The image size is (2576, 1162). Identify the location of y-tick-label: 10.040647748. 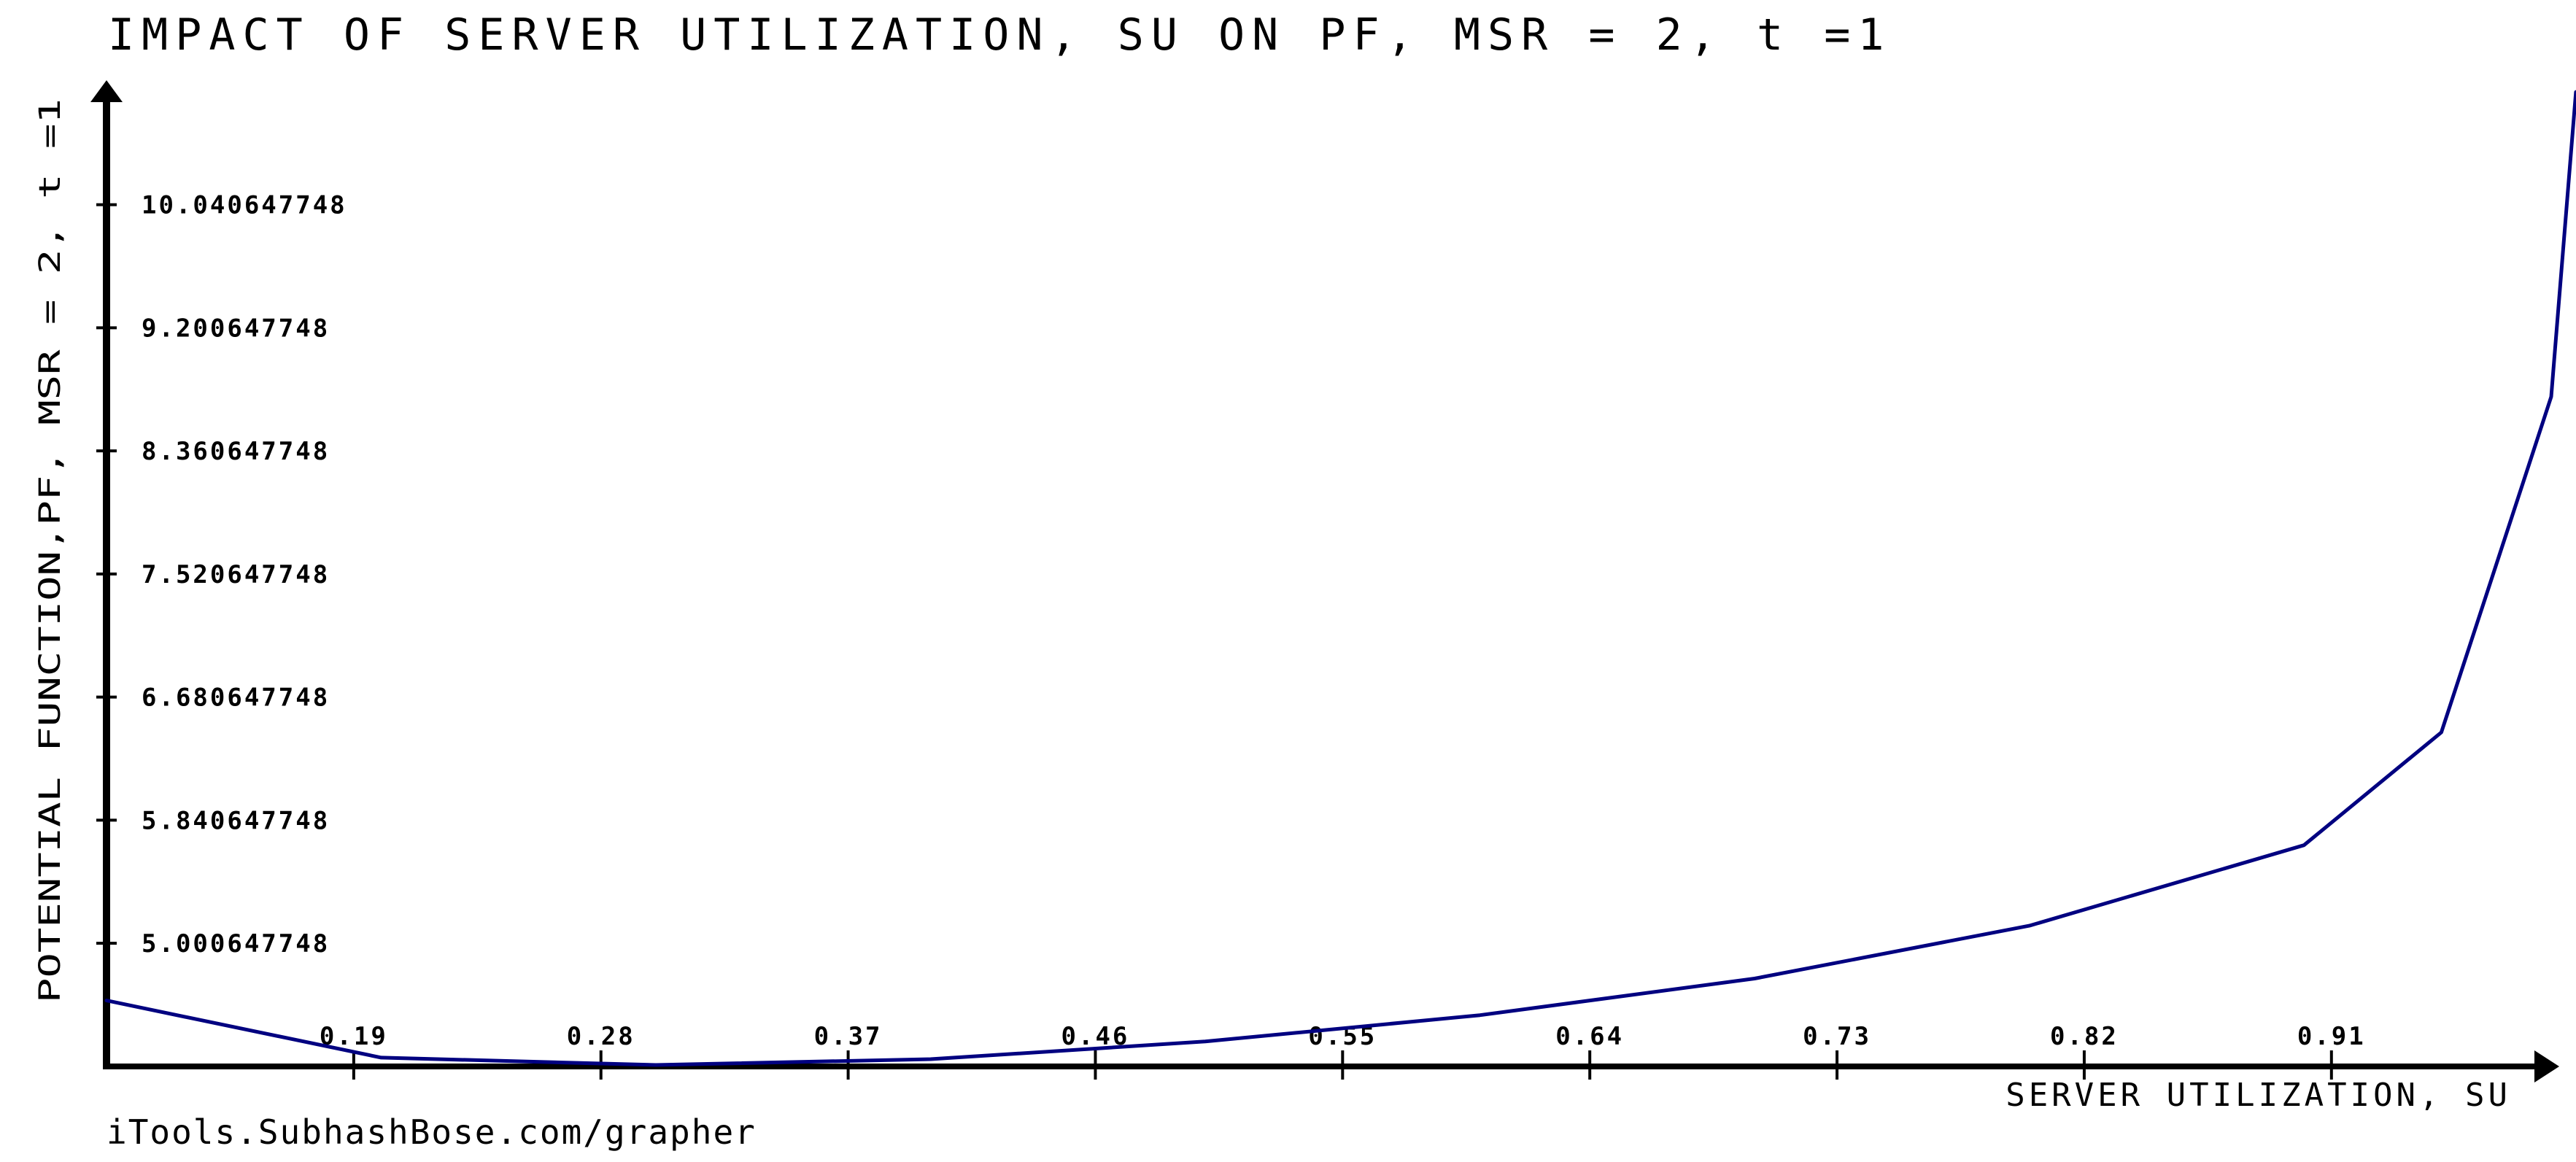
(244, 205).